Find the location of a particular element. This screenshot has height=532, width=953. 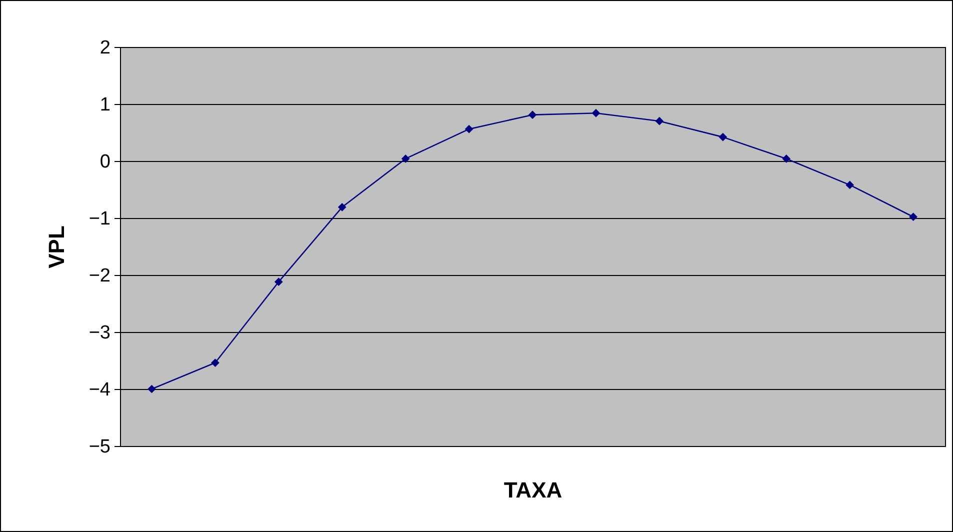

y-tick-label: −5 is located at coordinates (99, 447).